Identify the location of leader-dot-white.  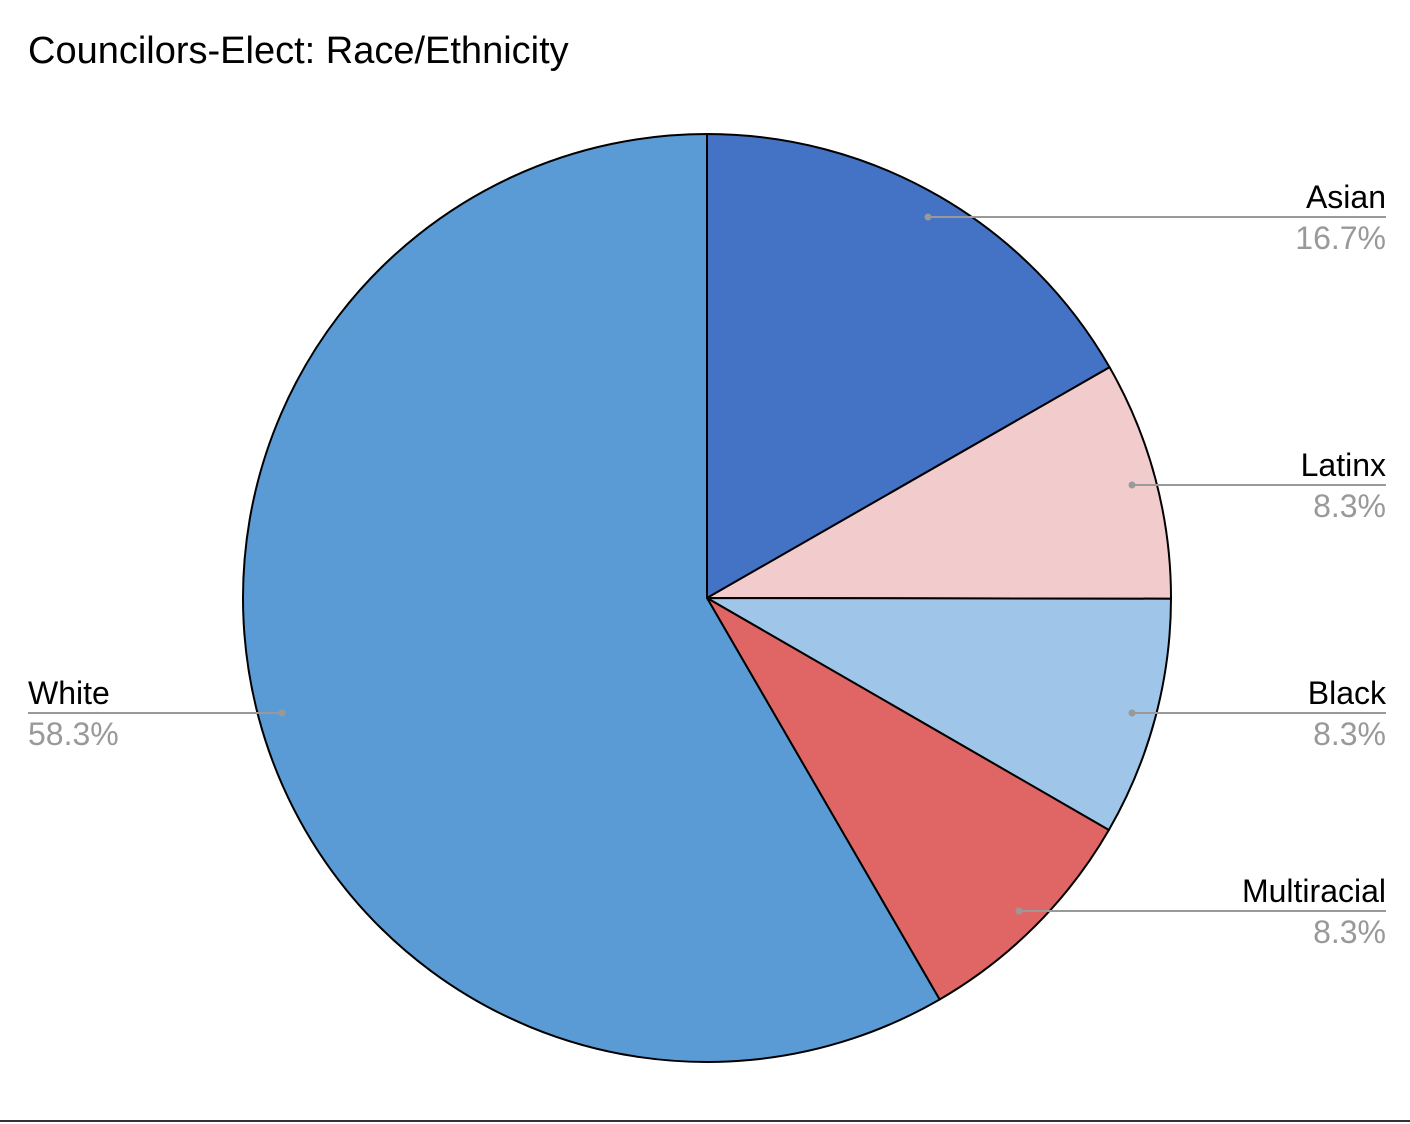
(282, 713).